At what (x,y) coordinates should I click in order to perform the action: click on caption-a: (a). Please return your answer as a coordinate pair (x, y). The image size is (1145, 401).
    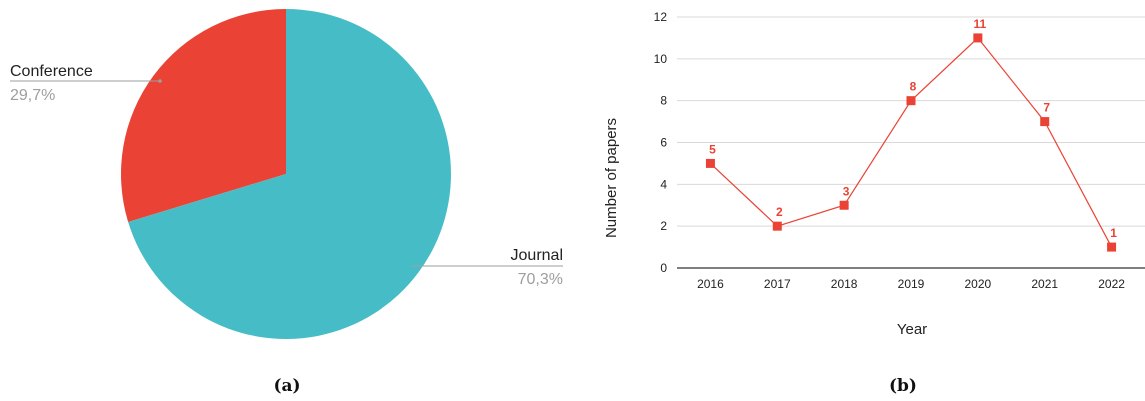
    Looking at the image, I should click on (286, 386).